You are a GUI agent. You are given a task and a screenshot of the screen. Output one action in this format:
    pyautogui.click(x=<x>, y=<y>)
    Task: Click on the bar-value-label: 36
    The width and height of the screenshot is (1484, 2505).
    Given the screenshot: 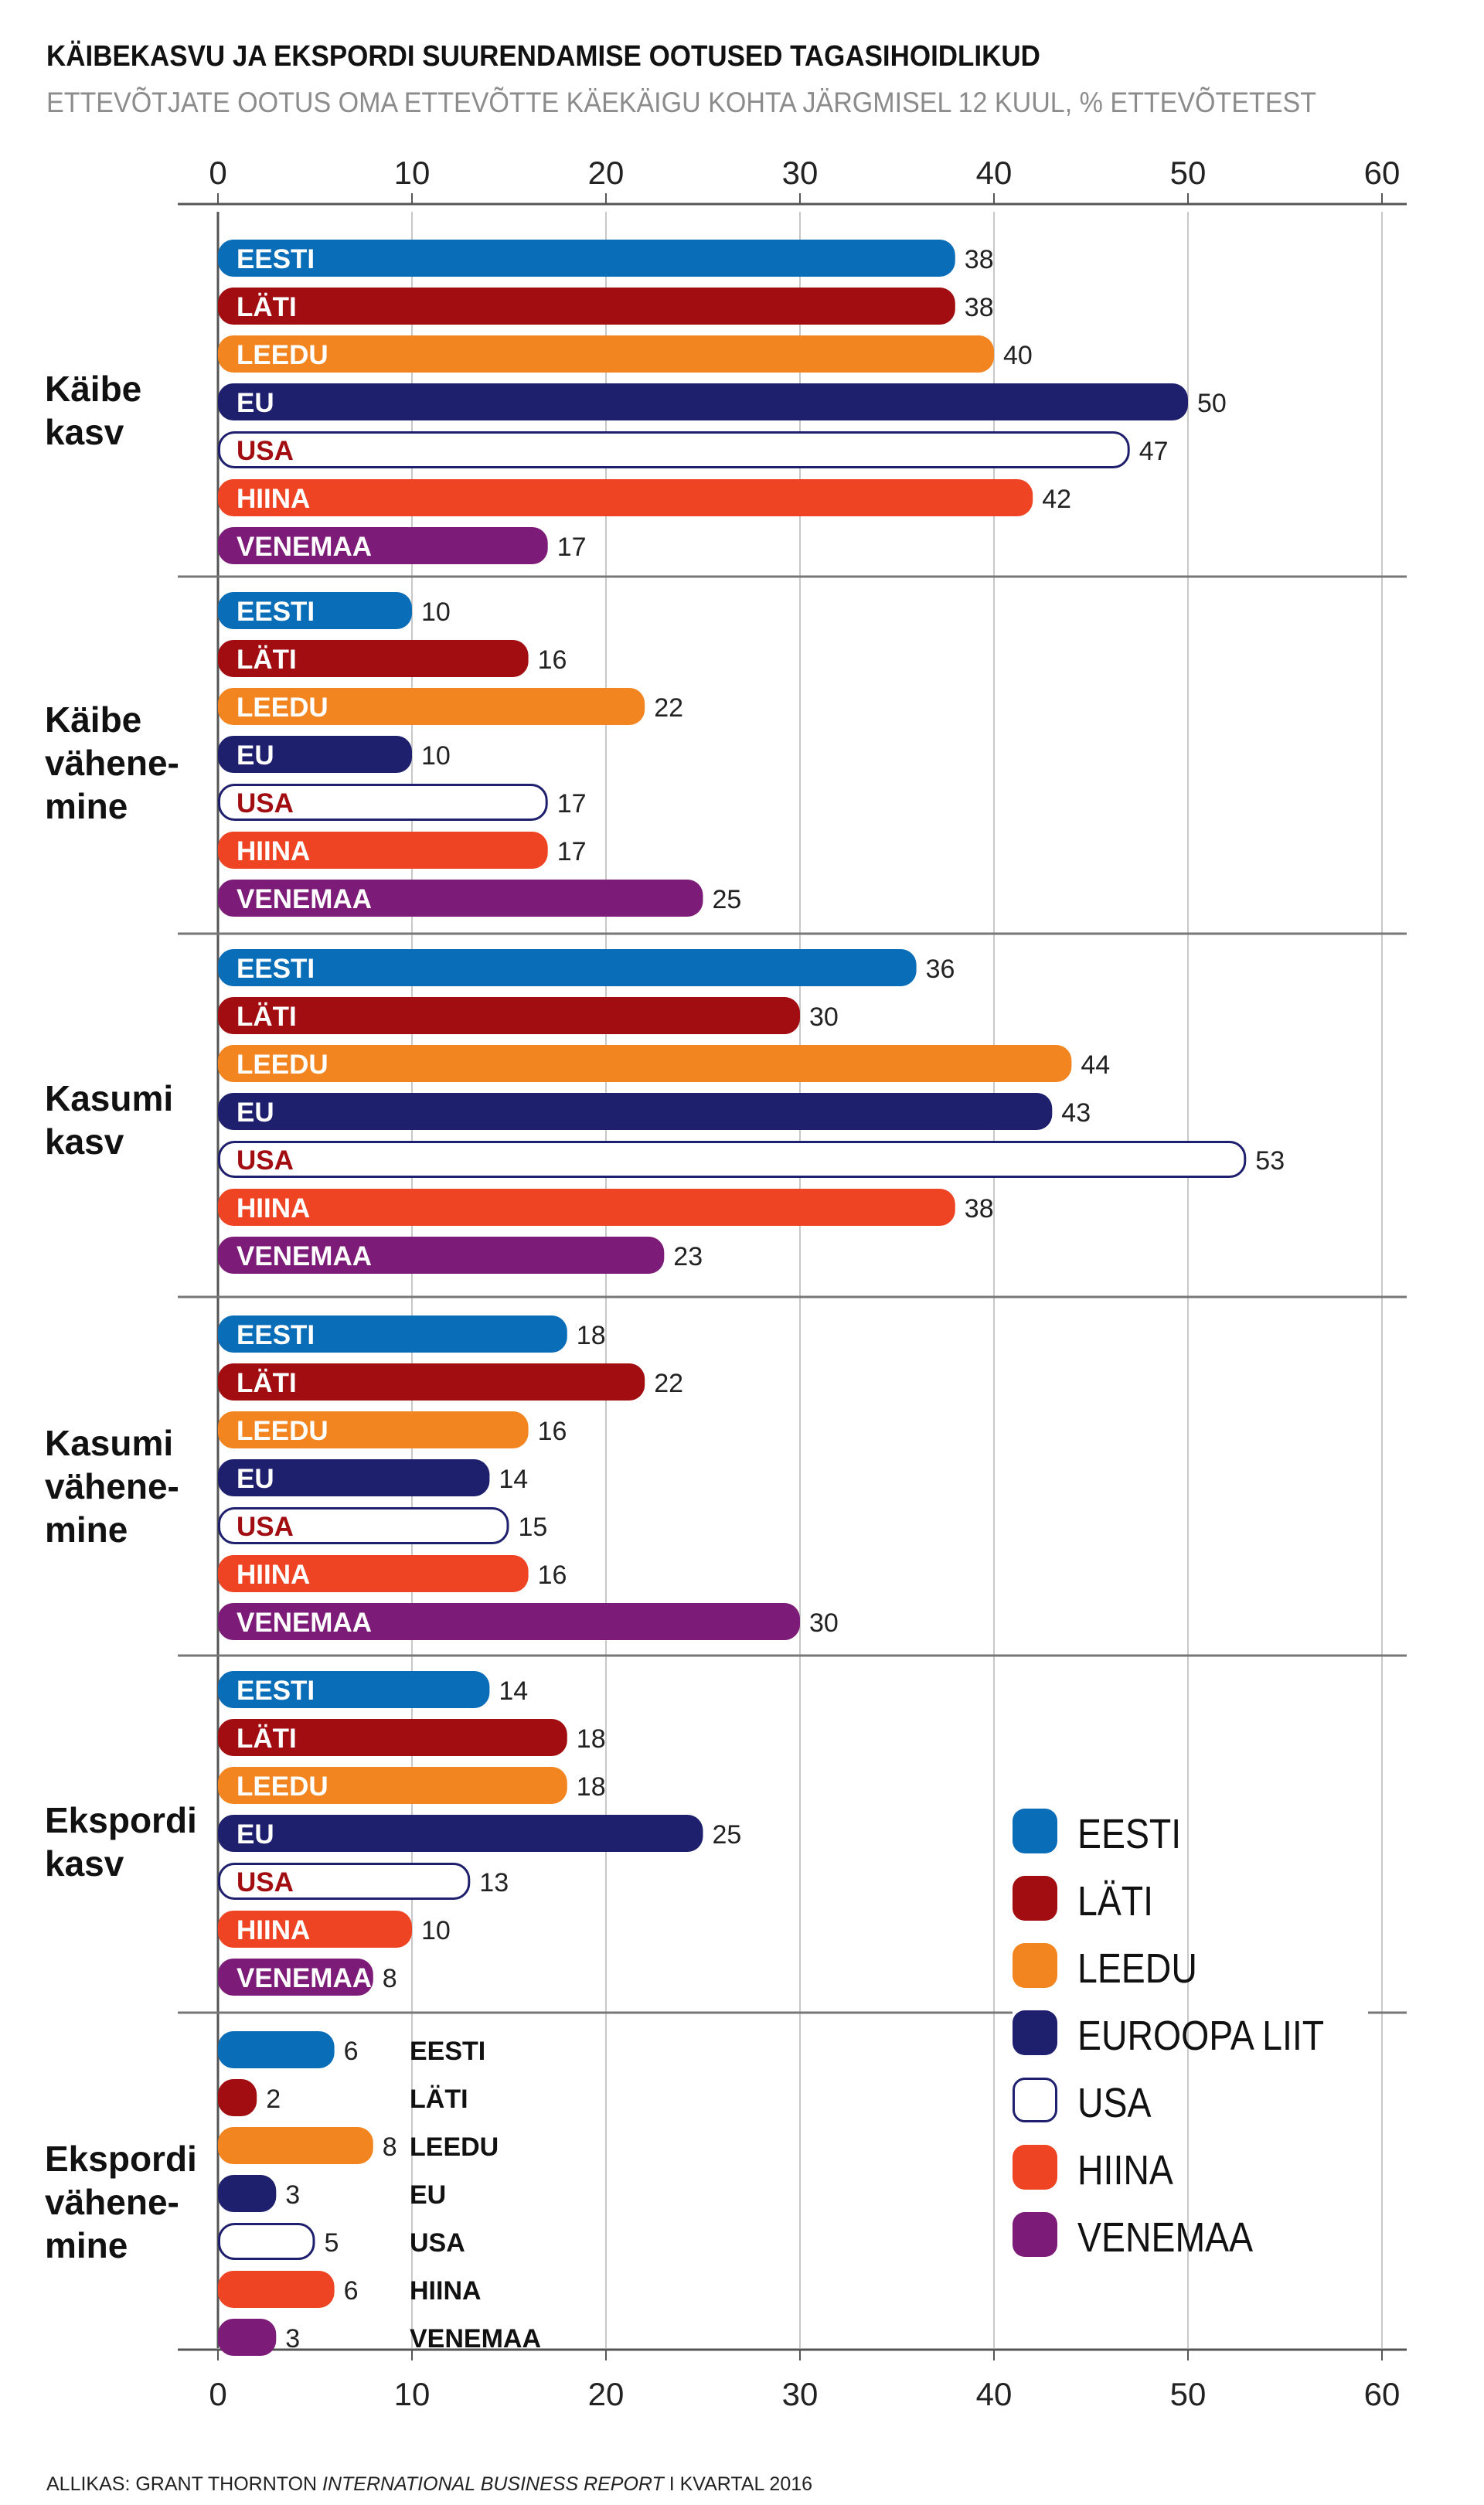 What is the action you would take?
    pyautogui.click(x=940, y=969)
    